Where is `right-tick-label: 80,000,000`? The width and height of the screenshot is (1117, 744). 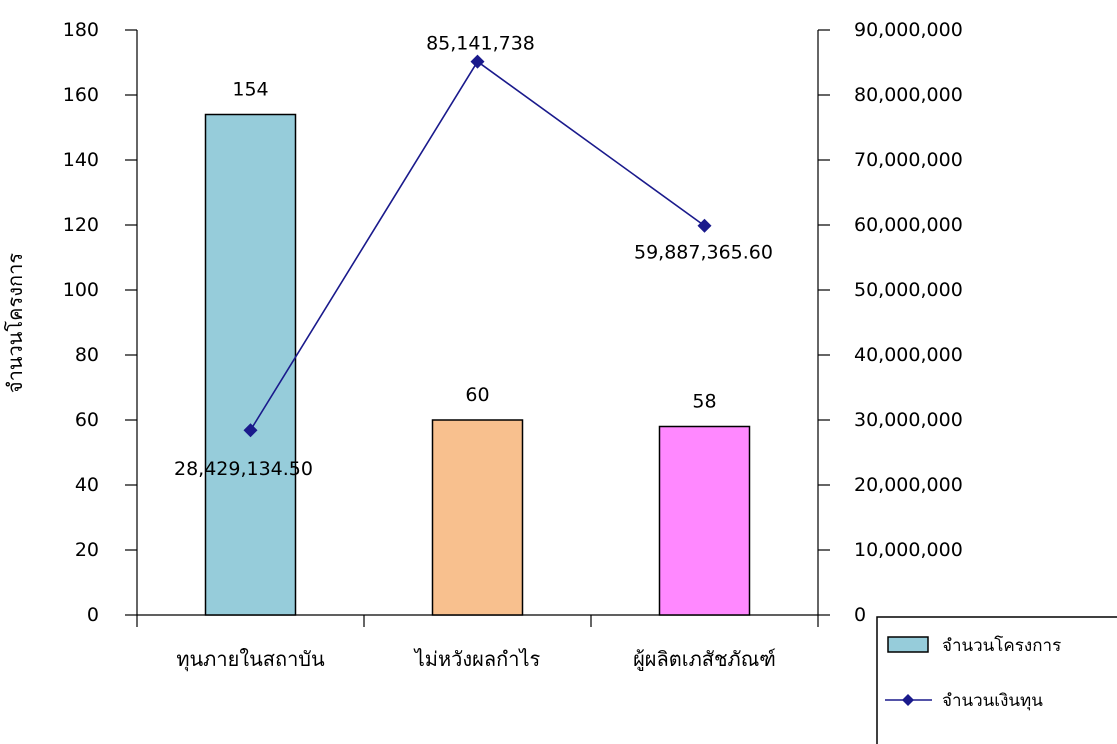
right-tick-label: 80,000,000 is located at coordinates (908, 95).